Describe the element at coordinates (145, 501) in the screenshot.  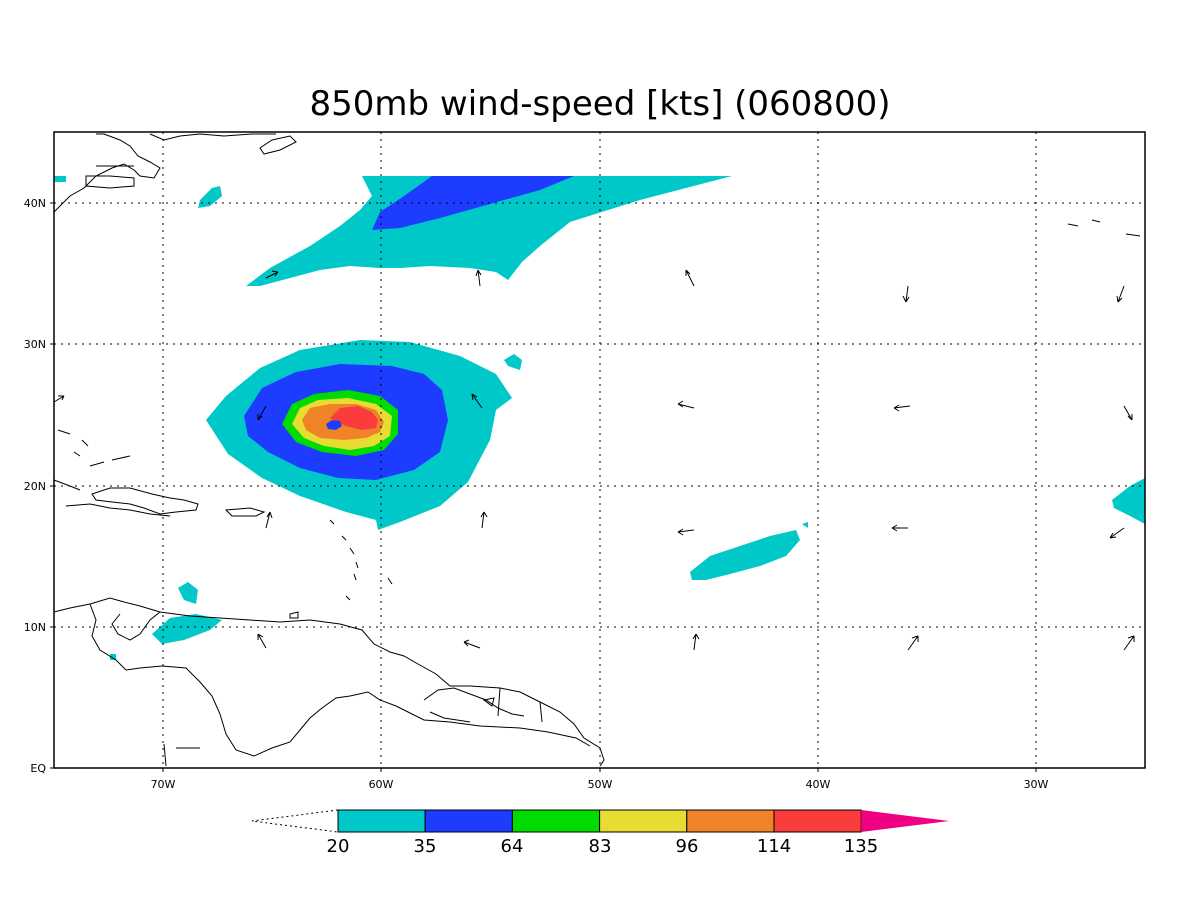
I see `coastline-hispaniola` at that location.